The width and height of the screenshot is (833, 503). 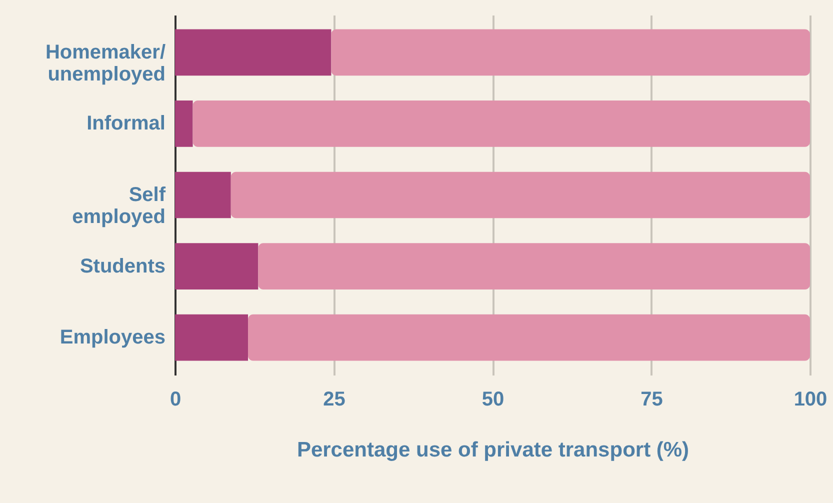 I want to click on x-tick-label: 75, so click(x=651, y=399).